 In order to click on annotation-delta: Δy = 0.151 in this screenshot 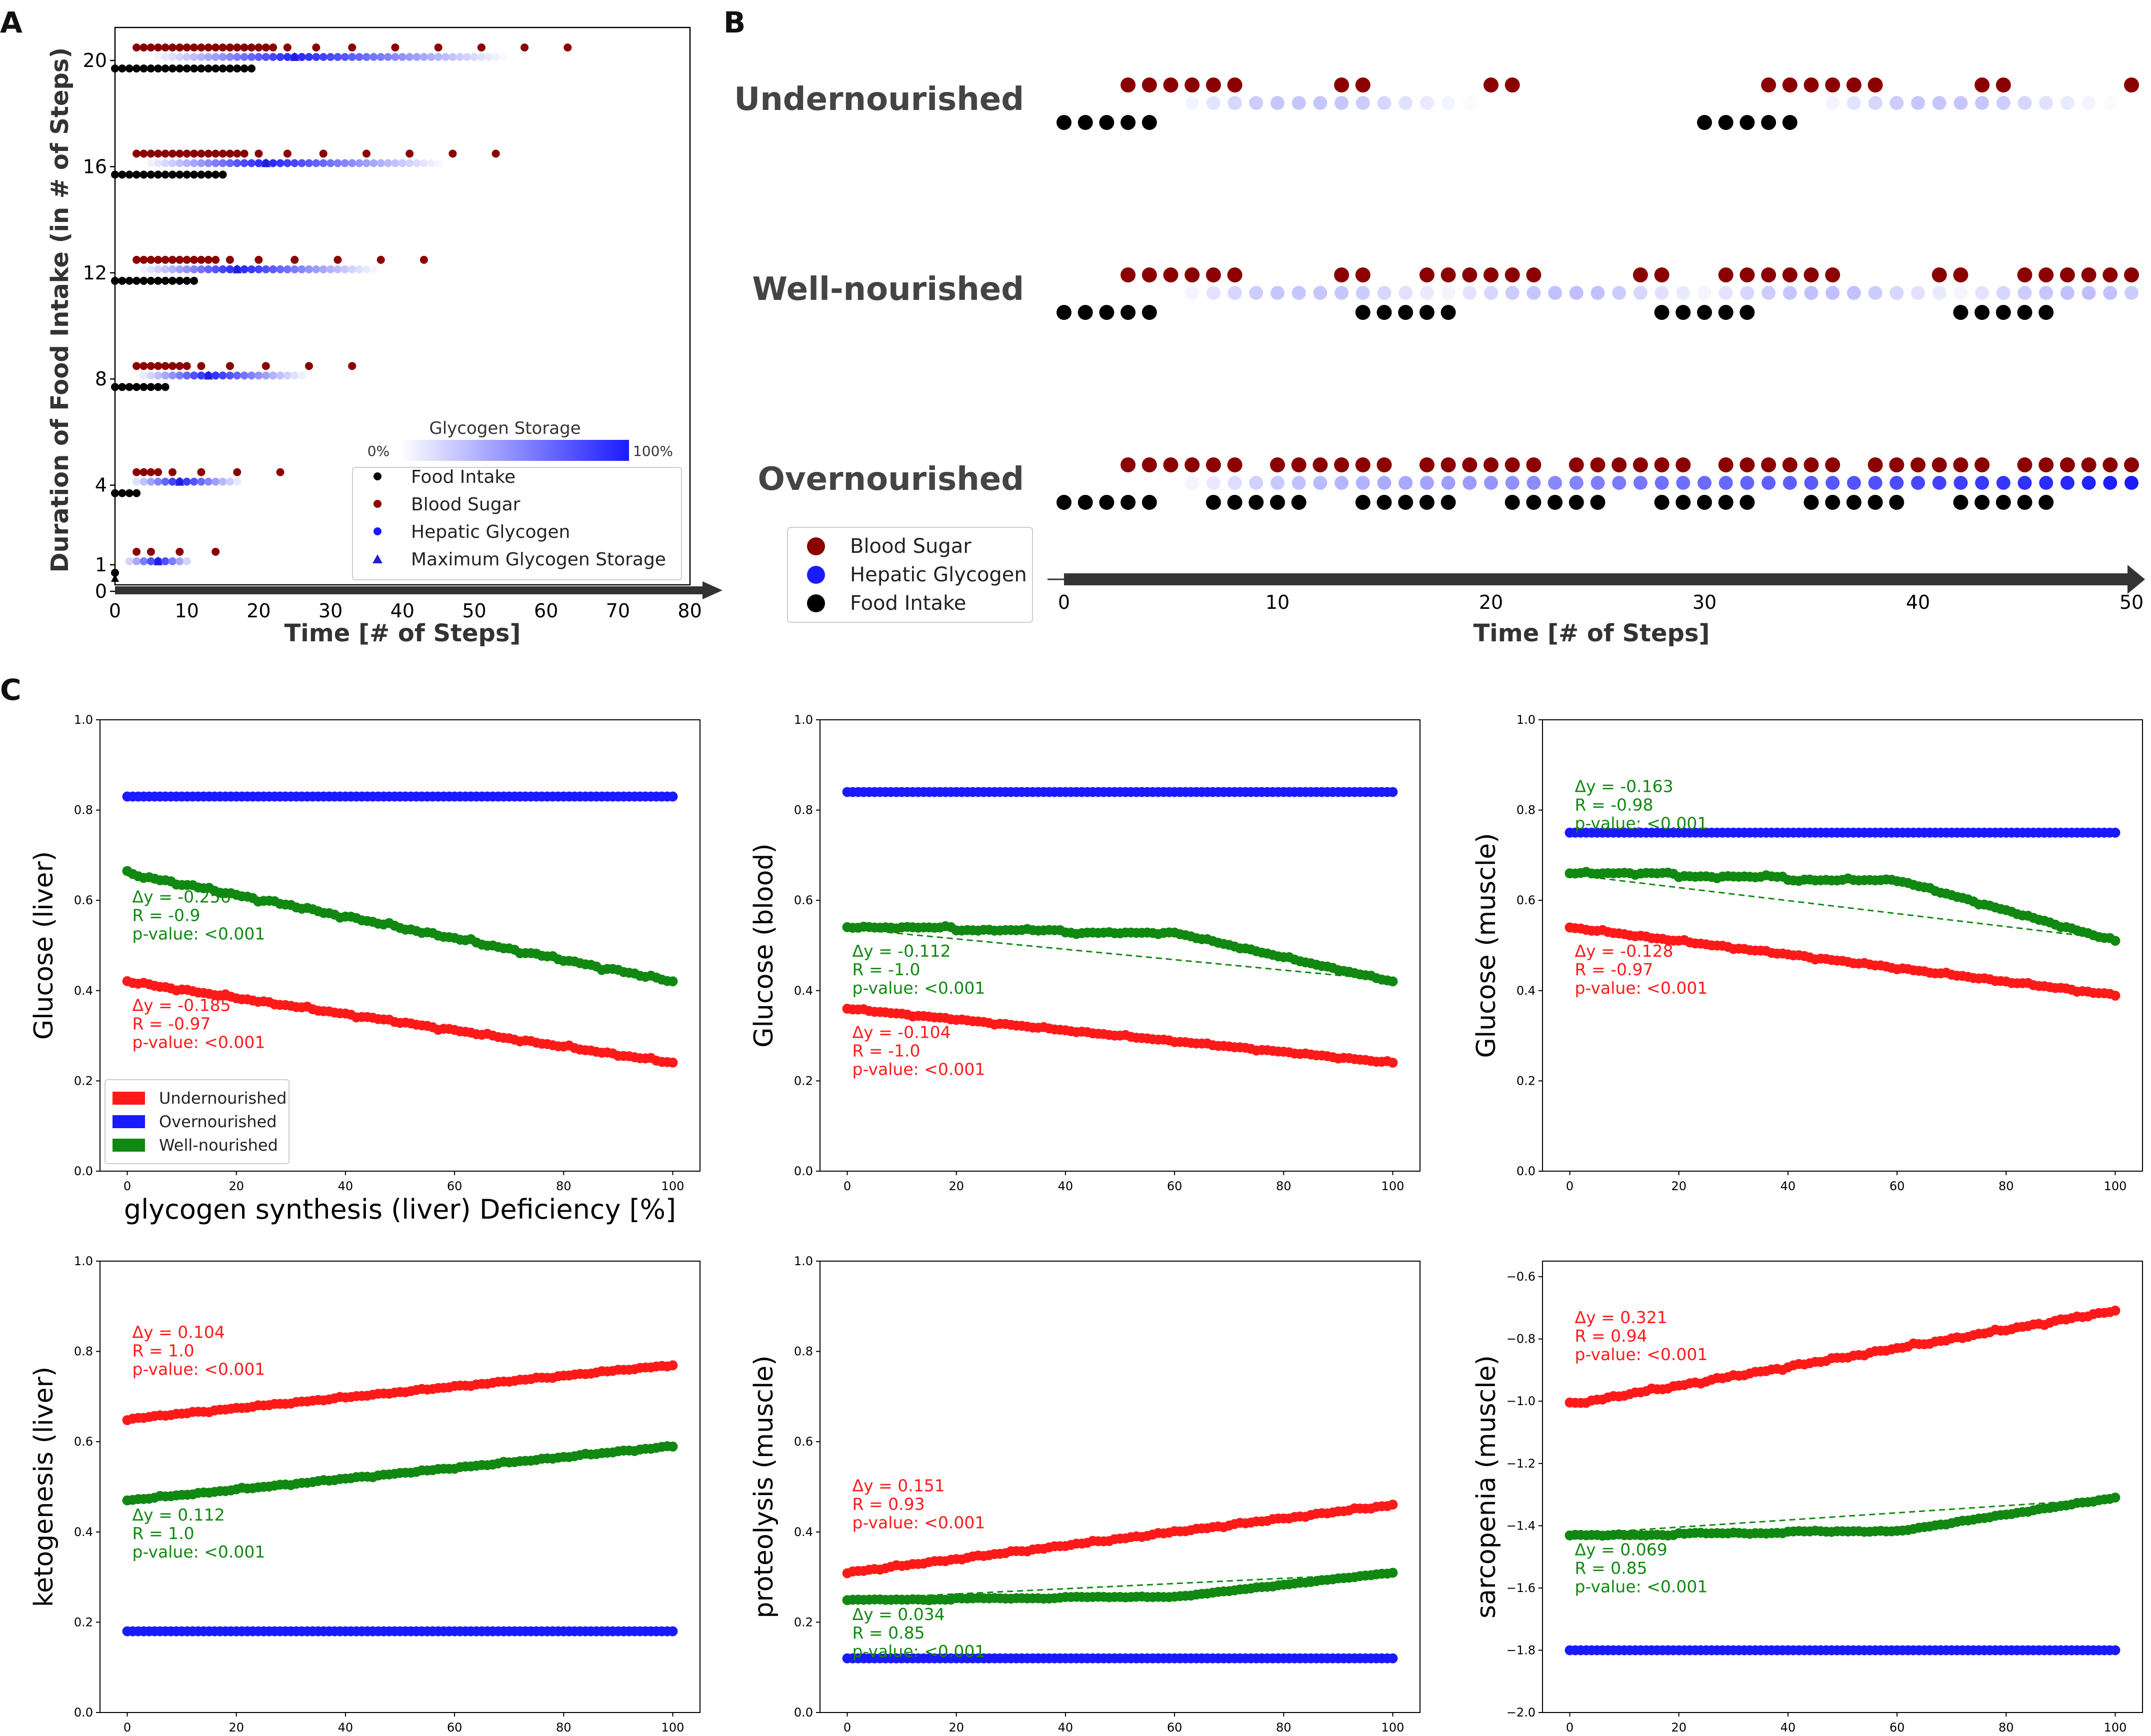, I will do `click(898, 1486)`.